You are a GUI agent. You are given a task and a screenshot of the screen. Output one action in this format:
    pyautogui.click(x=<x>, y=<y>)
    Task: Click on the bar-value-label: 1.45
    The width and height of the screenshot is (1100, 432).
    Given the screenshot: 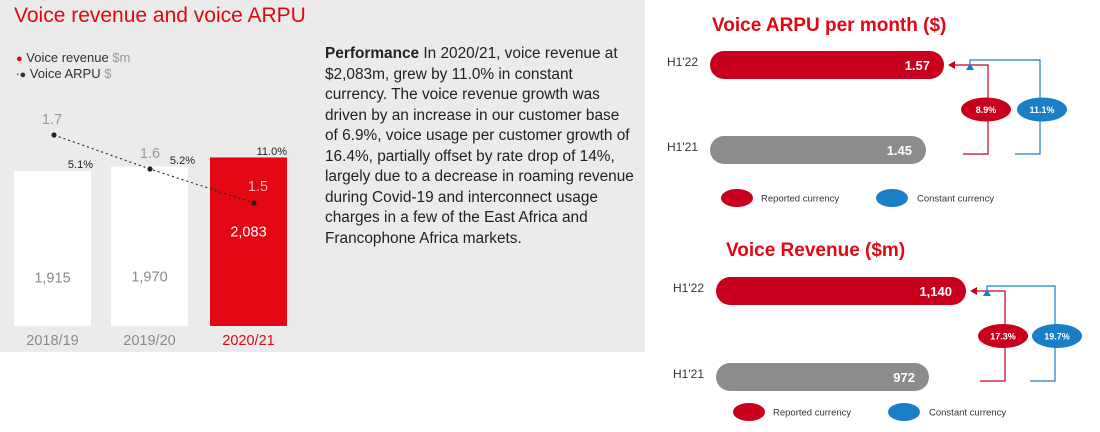 What is the action you would take?
    pyautogui.click(x=899, y=150)
    